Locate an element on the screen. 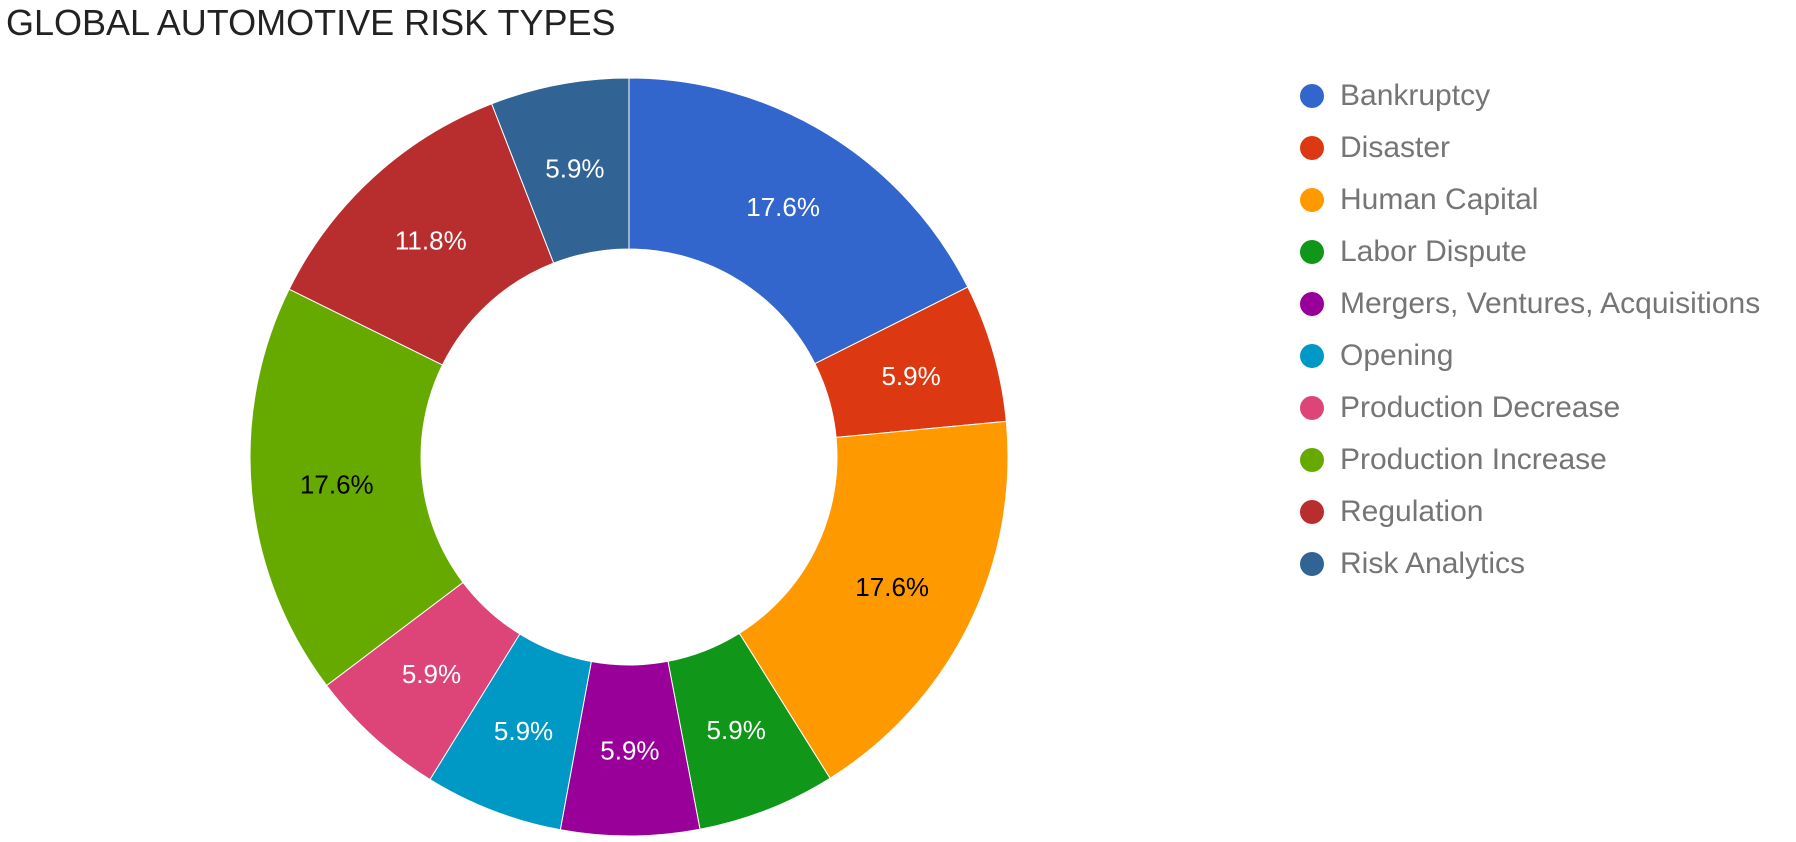 Image resolution: width=1796 pixels, height=842 pixels. slice-label-opening: 5.9% is located at coordinates (523, 731).